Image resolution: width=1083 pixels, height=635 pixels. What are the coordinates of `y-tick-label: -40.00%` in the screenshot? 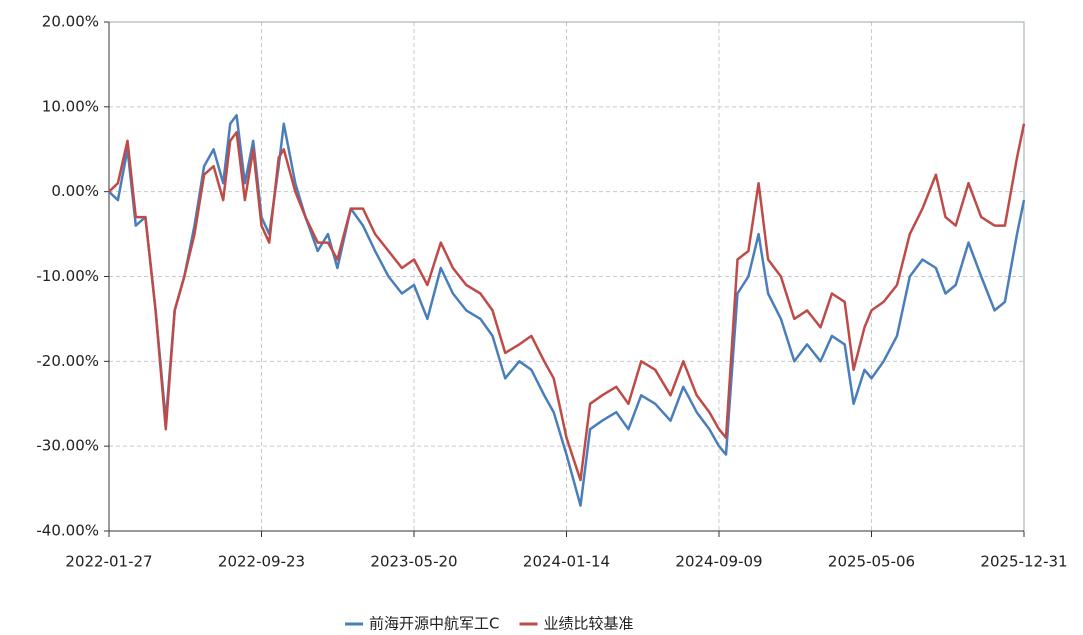 It's located at (67, 531).